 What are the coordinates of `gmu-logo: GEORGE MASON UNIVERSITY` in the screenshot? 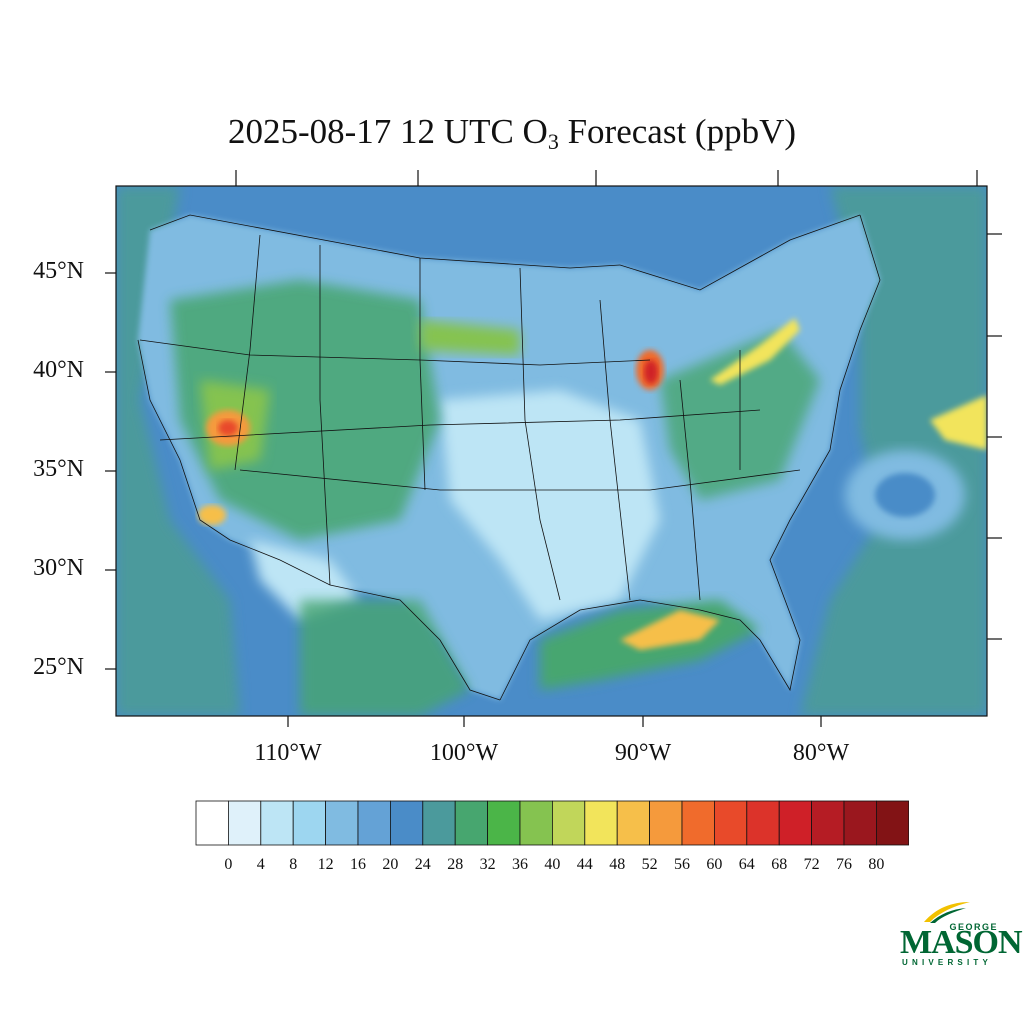 It's located at (960, 935).